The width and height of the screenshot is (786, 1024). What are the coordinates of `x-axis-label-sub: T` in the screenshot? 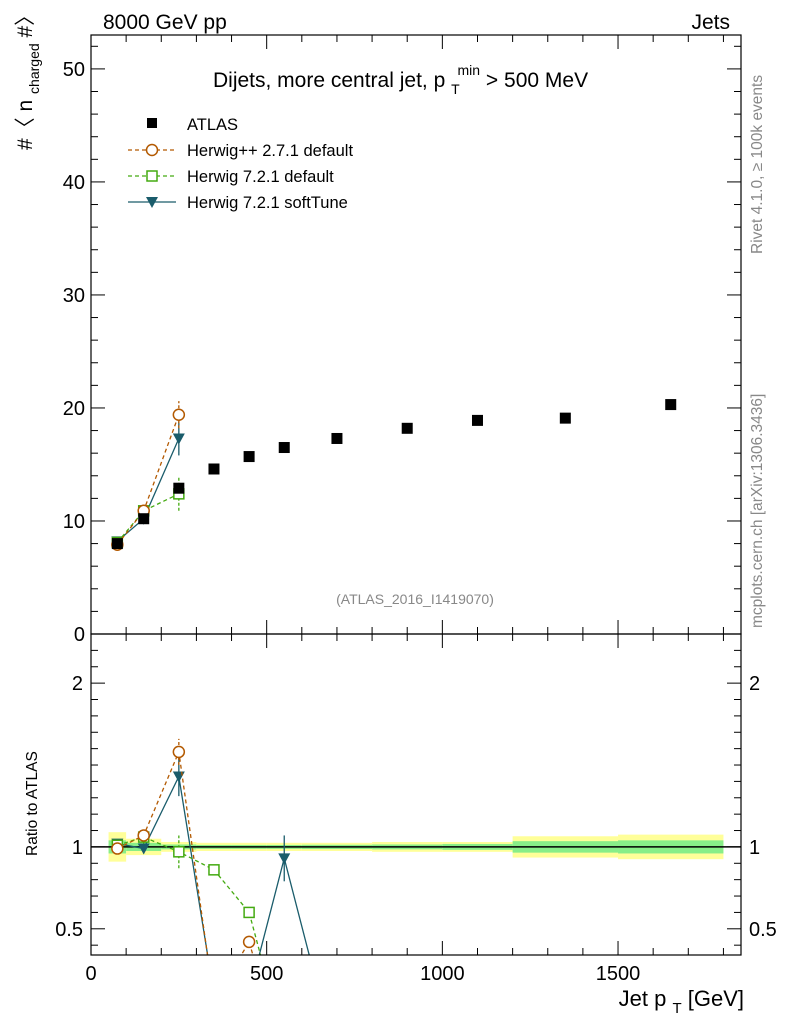 It's located at (676, 1008).